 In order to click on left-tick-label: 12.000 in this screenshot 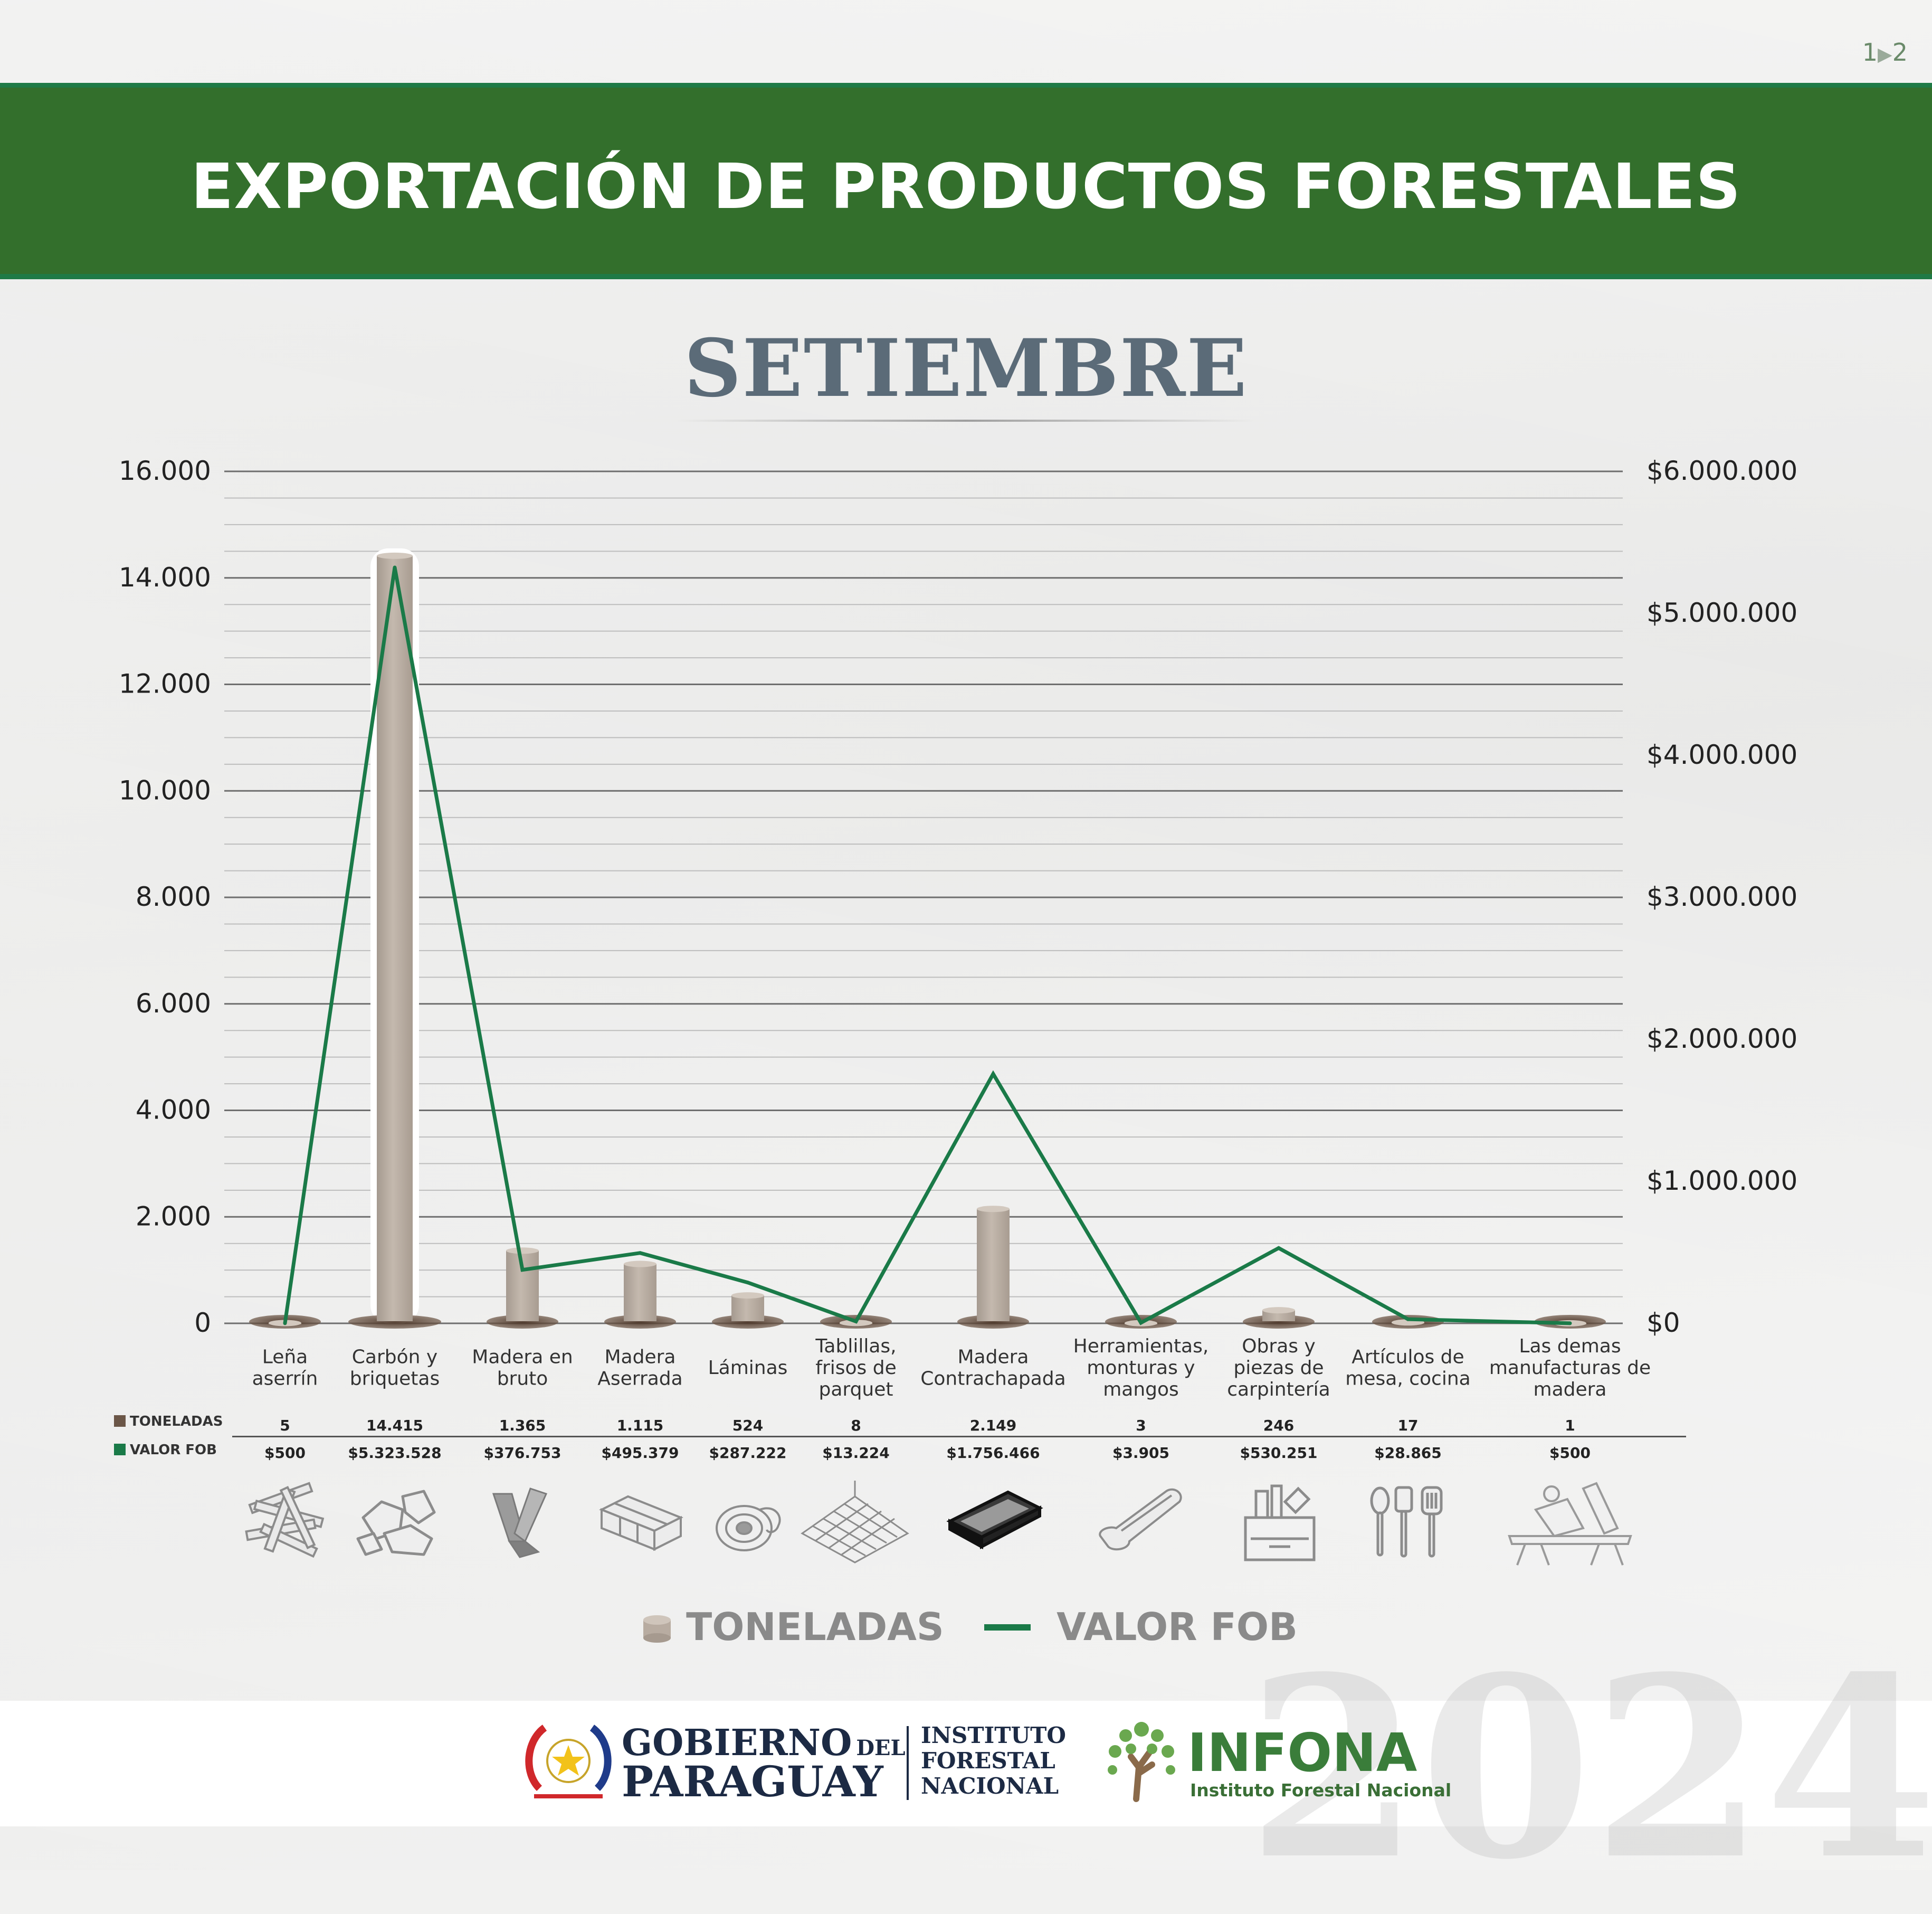, I will do `click(165, 684)`.